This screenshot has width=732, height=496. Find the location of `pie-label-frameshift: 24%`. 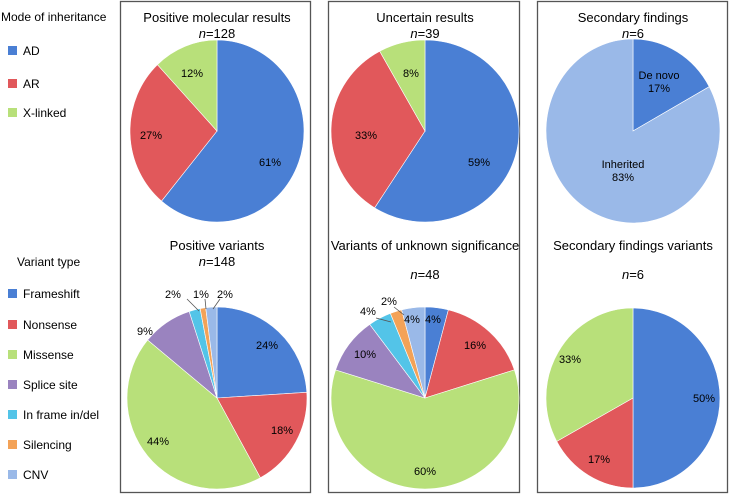

pie-label-frameshift: 24% is located at coordinates (267, 346).